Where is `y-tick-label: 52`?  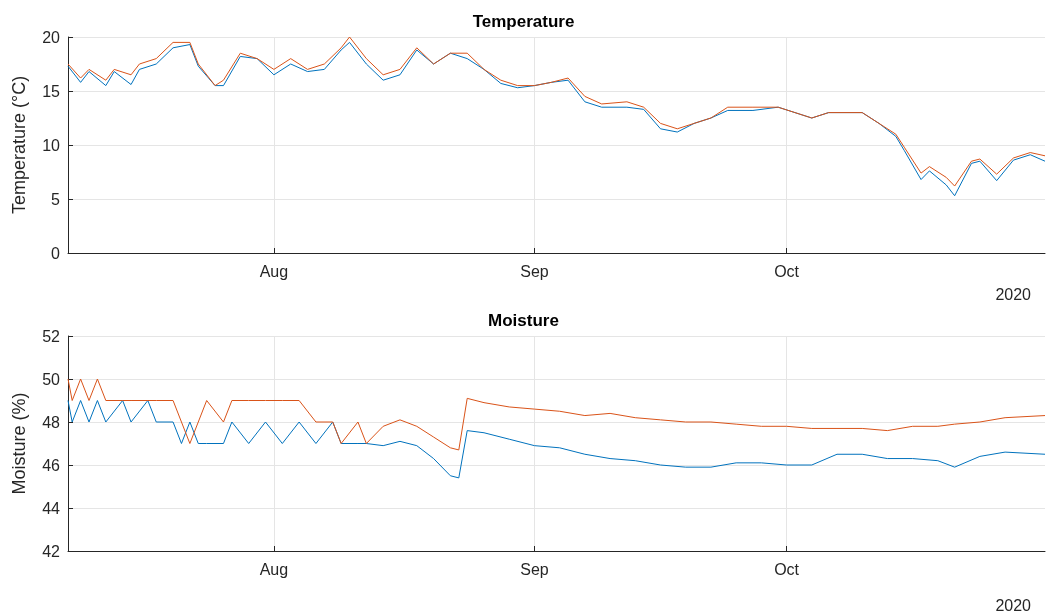 y-tick-label: 52 is located at coordinates (51, 336).